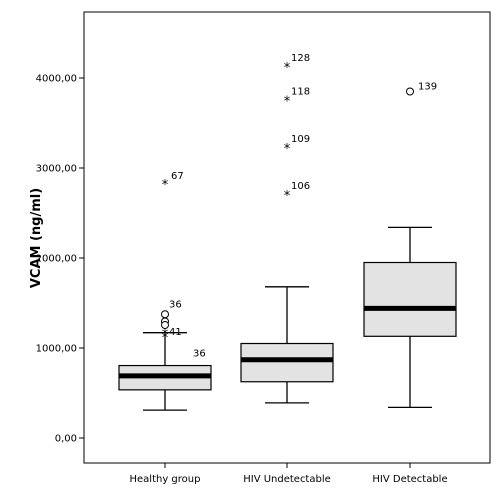 The height and width of the screenshot is (500, 500). I want to click on y-tick-label: 1000,00, so click(56, 349).